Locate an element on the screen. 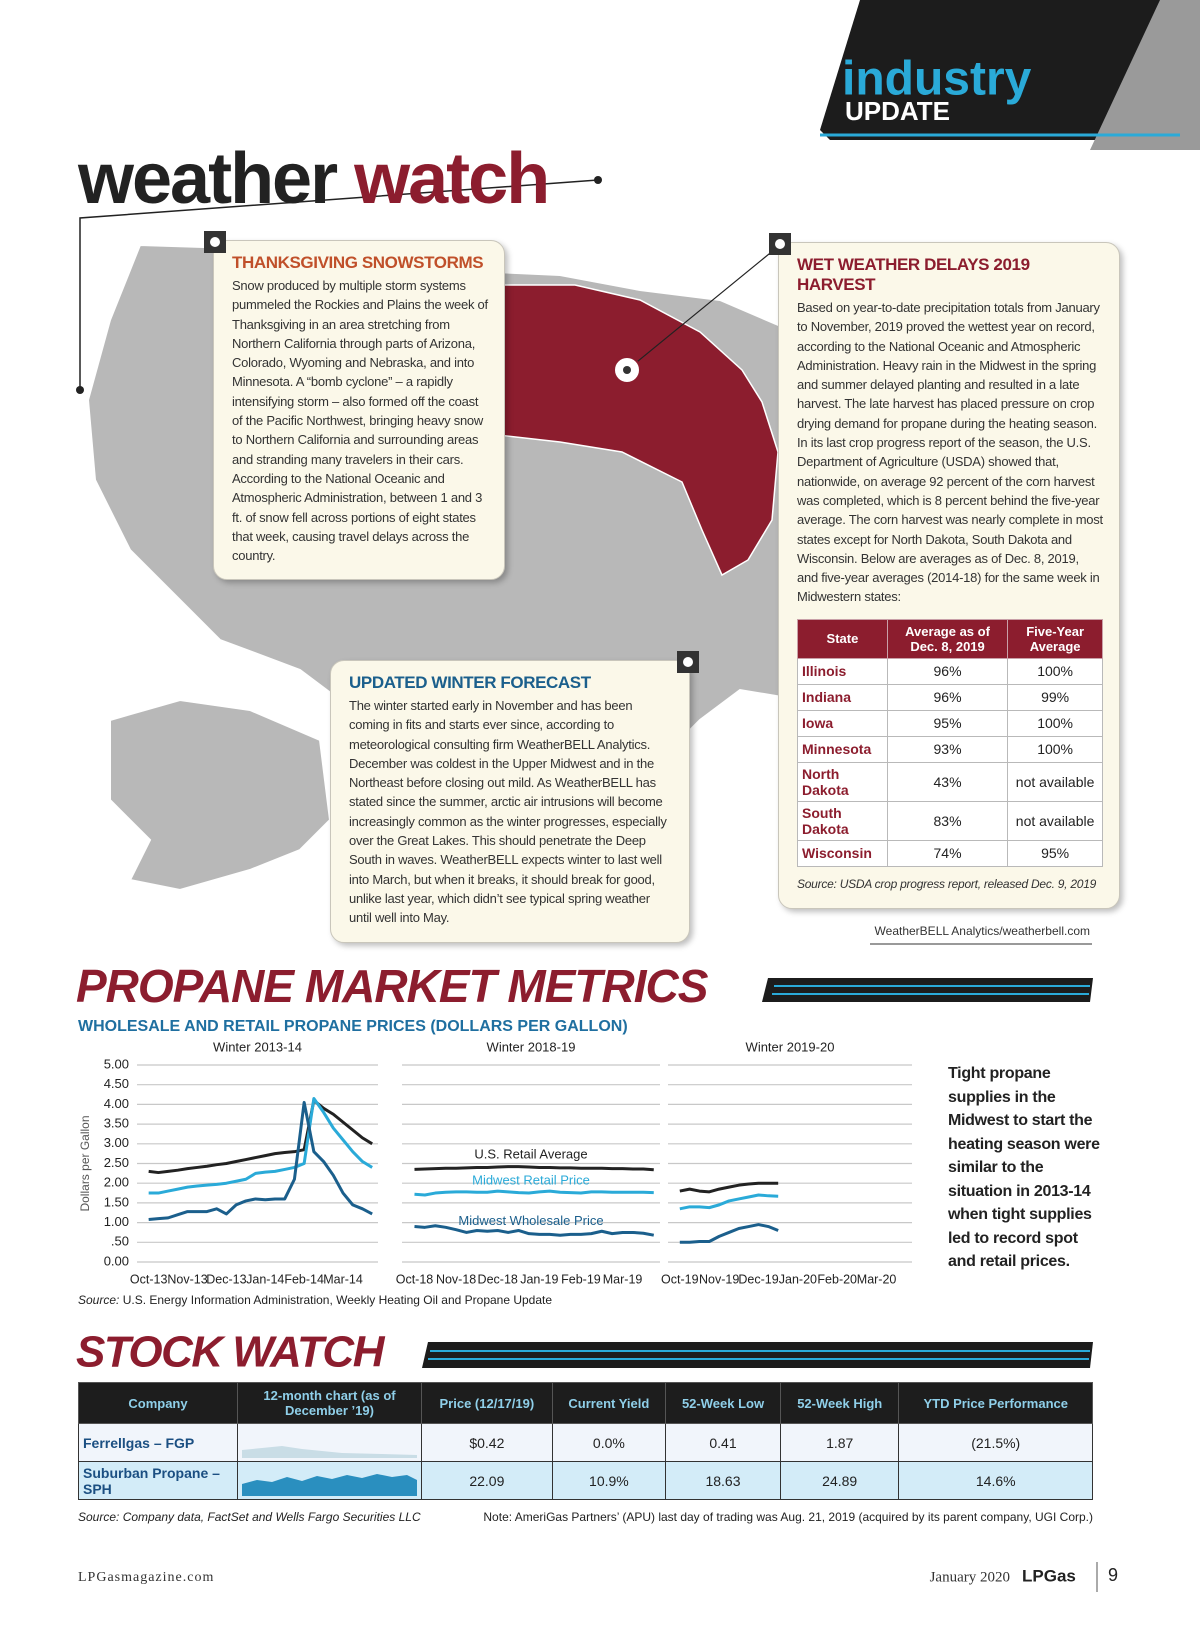  state-cell: Minnesota is located at coordinates (842, 749).